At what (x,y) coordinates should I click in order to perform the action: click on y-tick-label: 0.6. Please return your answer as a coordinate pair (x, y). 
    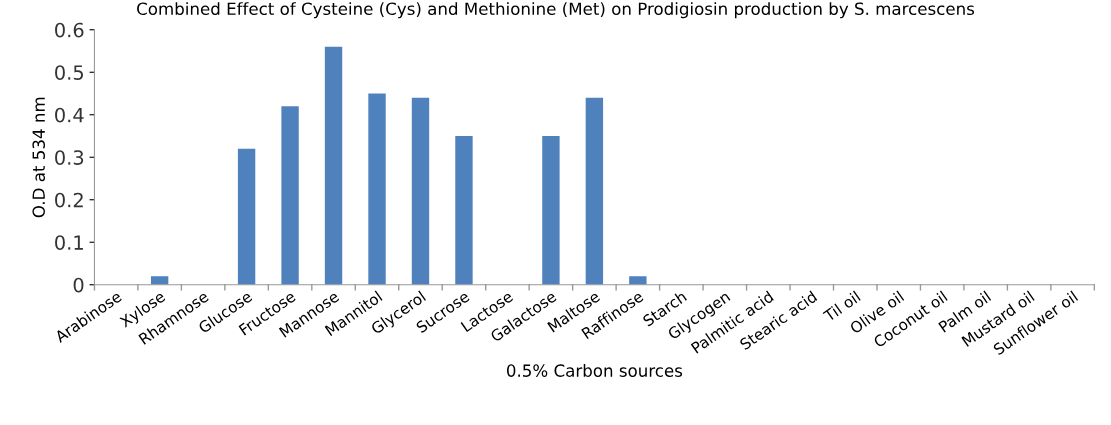
    Looking at the image, I should click on (69, 30).